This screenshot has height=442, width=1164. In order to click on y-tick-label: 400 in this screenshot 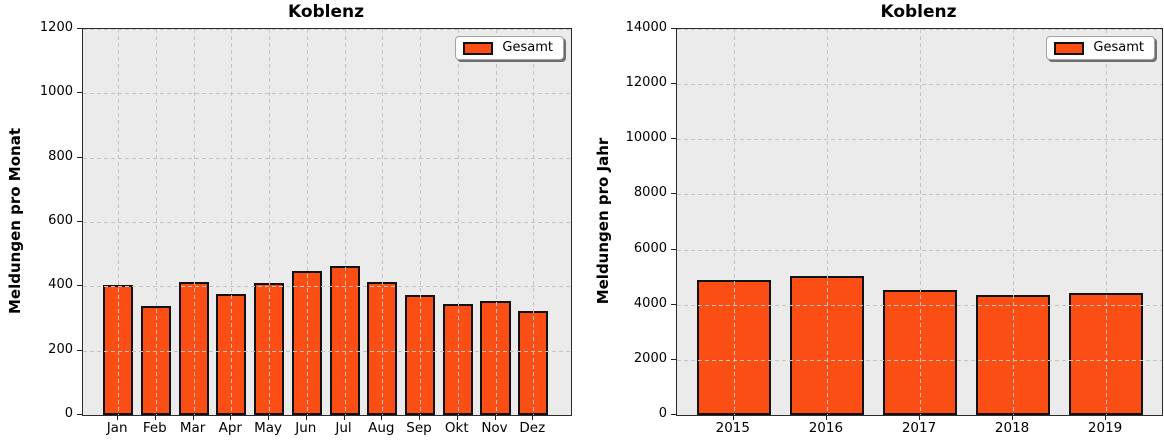, I will do `click(60, 285)`.